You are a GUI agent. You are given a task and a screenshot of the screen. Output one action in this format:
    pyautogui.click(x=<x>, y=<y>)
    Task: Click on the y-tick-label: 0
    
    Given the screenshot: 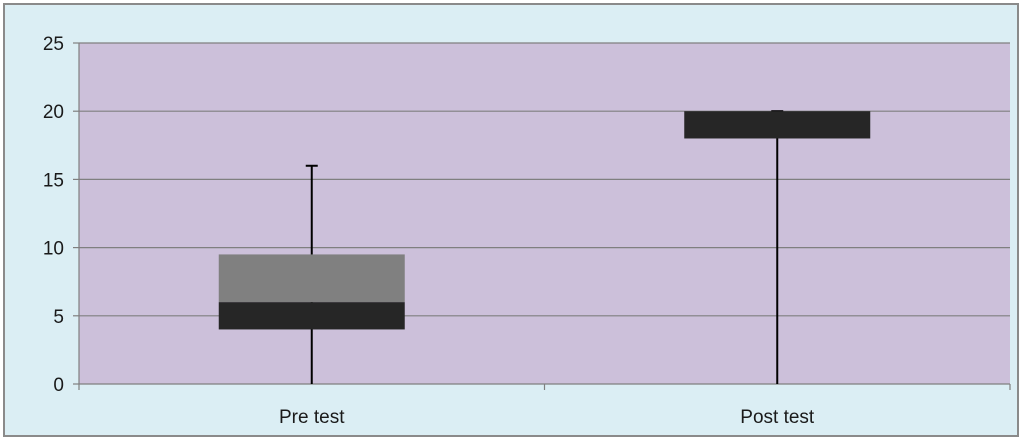 What is the action you would take?
    pyautogui.click(x=58, y=385)
    